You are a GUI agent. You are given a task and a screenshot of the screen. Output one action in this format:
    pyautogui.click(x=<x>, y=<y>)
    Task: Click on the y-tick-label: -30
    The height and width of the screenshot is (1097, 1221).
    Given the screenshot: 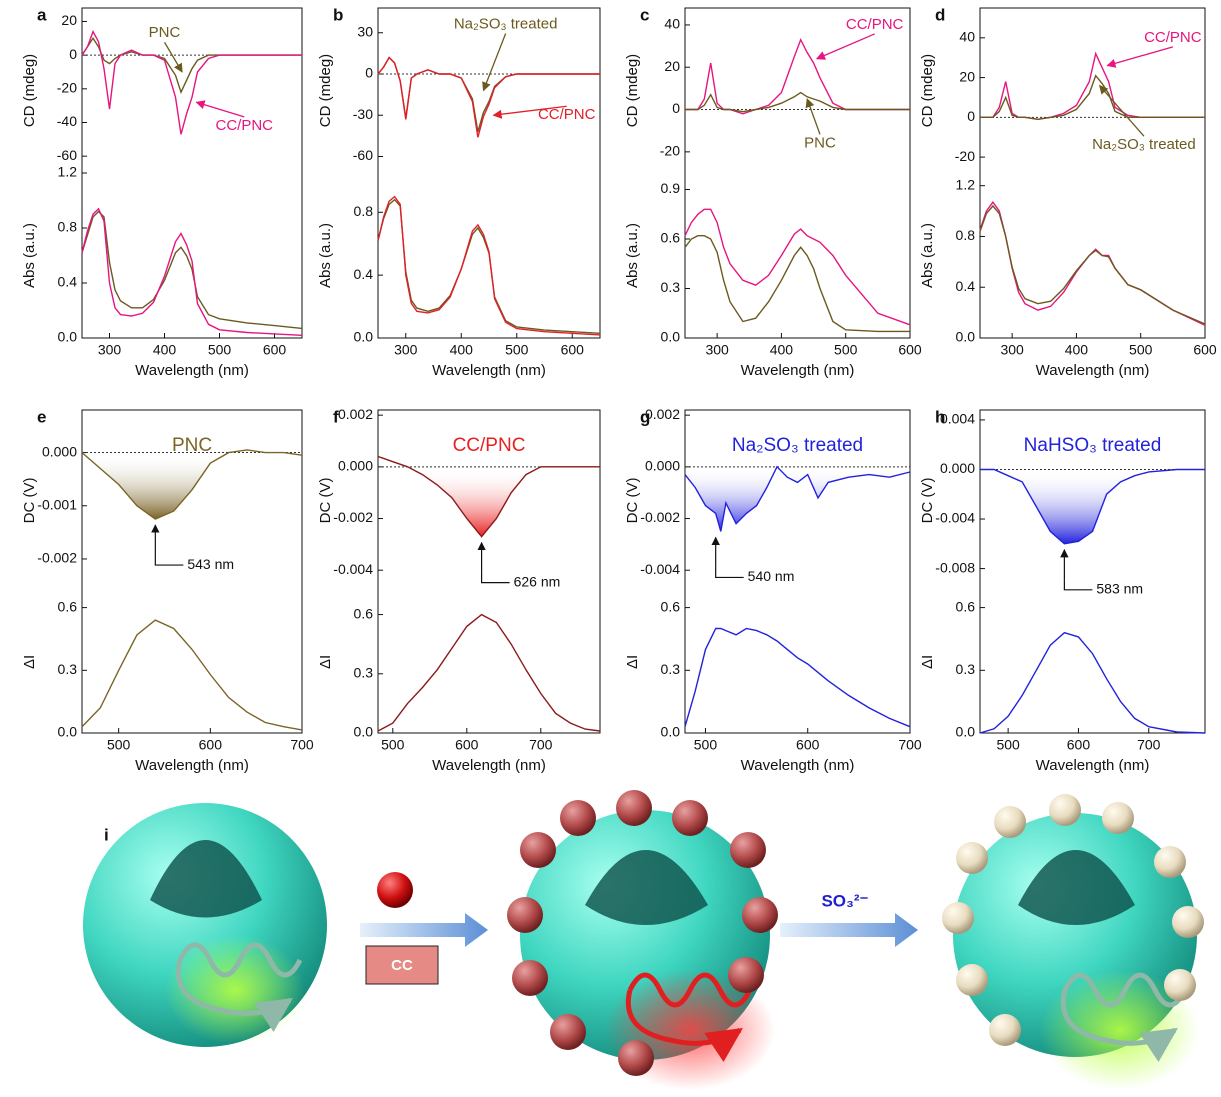 What is the action you would take?
    pyautogui.click(x=363, y=114)
    